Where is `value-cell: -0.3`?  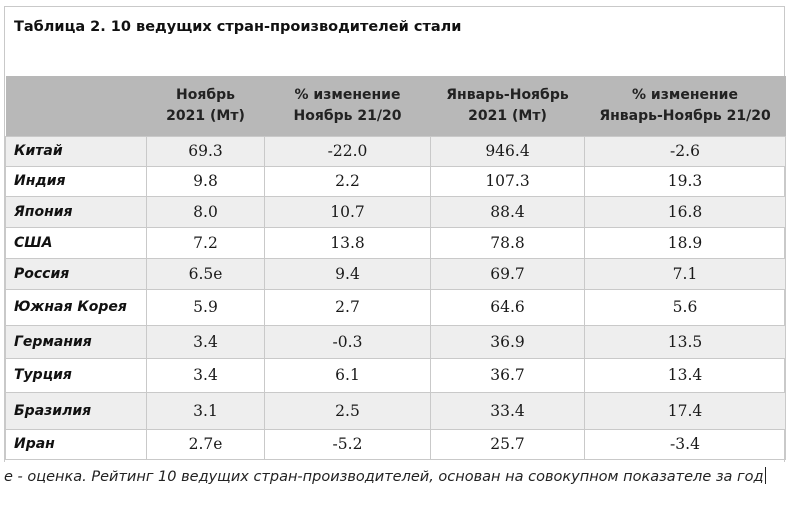 value-cell: -0.3 is located at coordinates (347, 341).